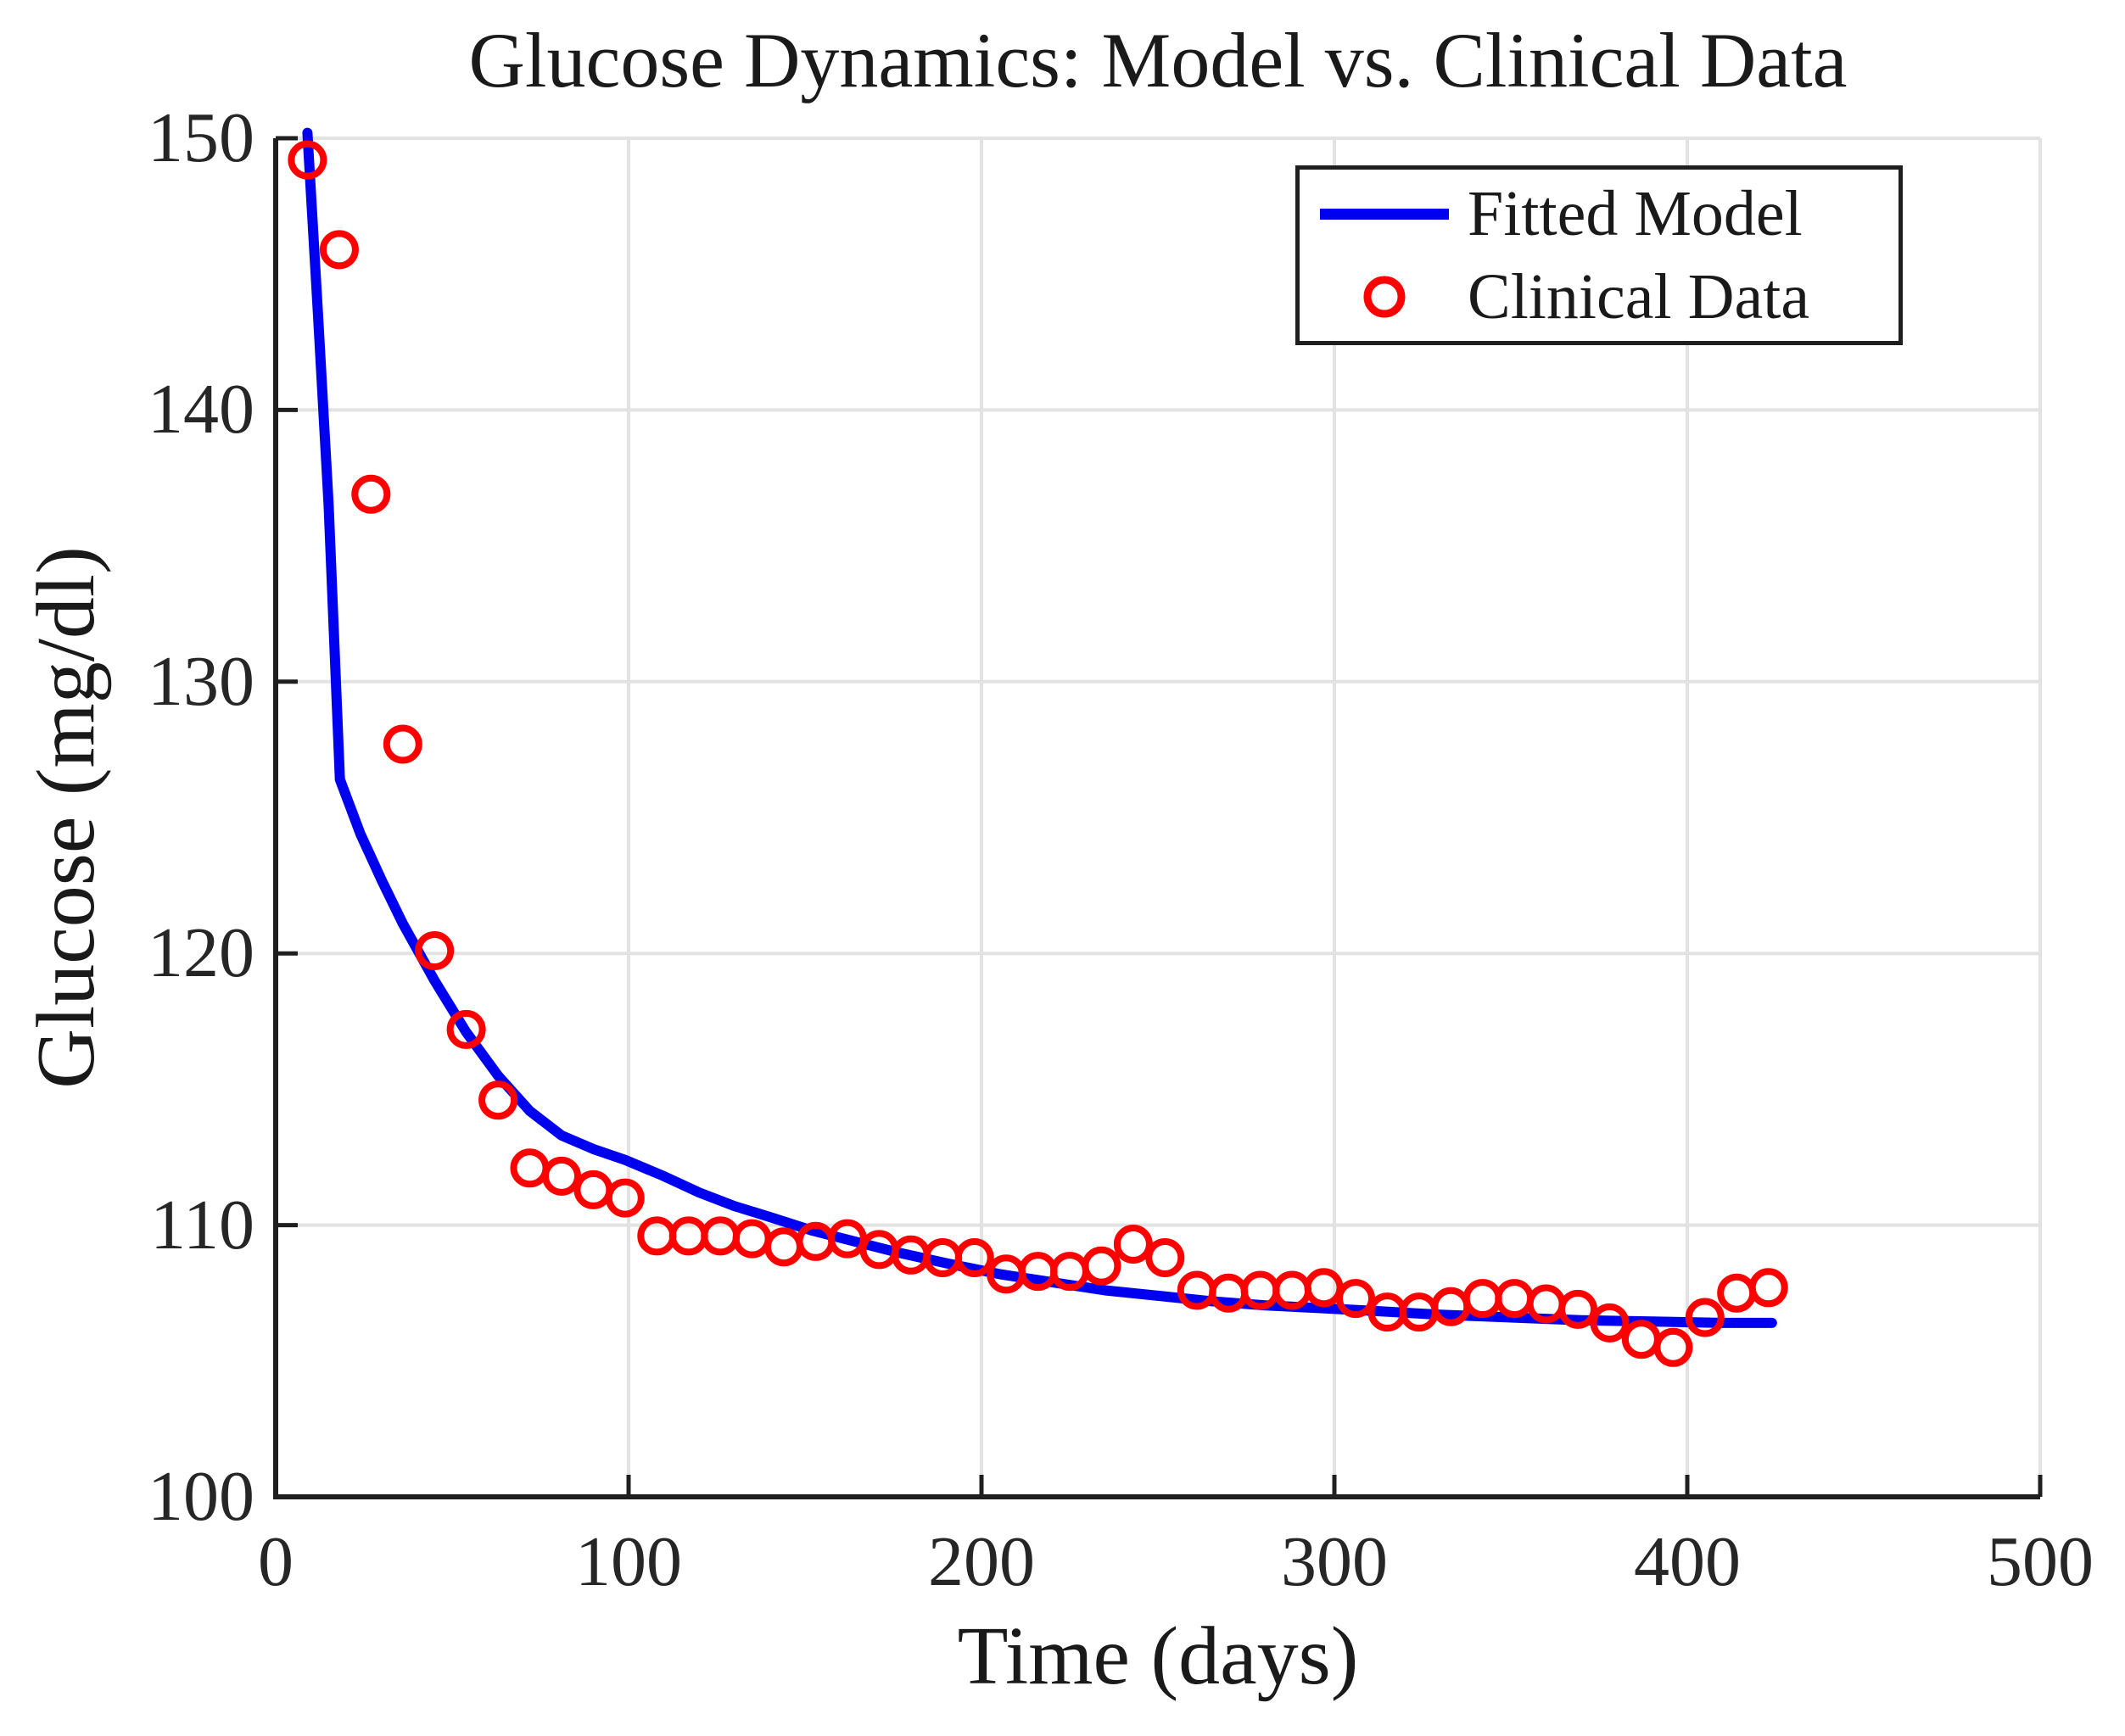 The height and width of the screenshot is (1736, 2125). Describe the element at coordinates (1384, 214) in the screenshot. I see `legend-line-icon` at that location.